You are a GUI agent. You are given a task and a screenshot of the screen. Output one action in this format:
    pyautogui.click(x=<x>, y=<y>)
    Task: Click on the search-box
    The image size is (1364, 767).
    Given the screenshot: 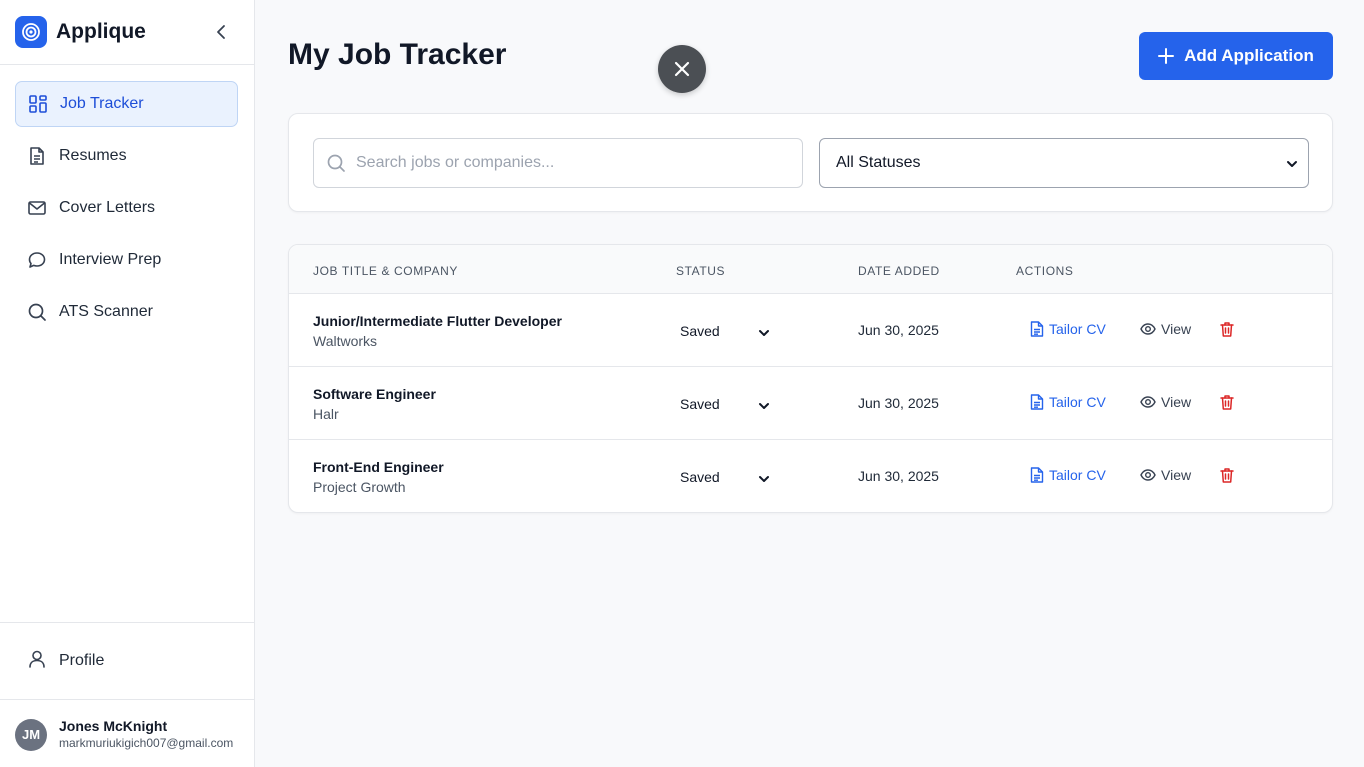 What is the action you would take?
    pyautogui.click(x=558, y=163)
    